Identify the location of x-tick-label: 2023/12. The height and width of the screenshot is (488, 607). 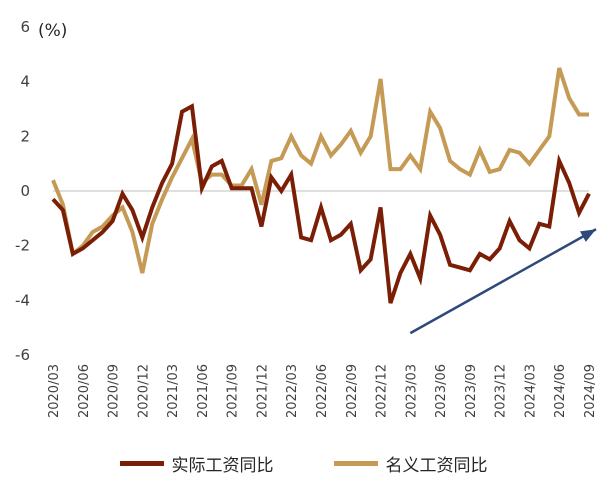
(501, 391).